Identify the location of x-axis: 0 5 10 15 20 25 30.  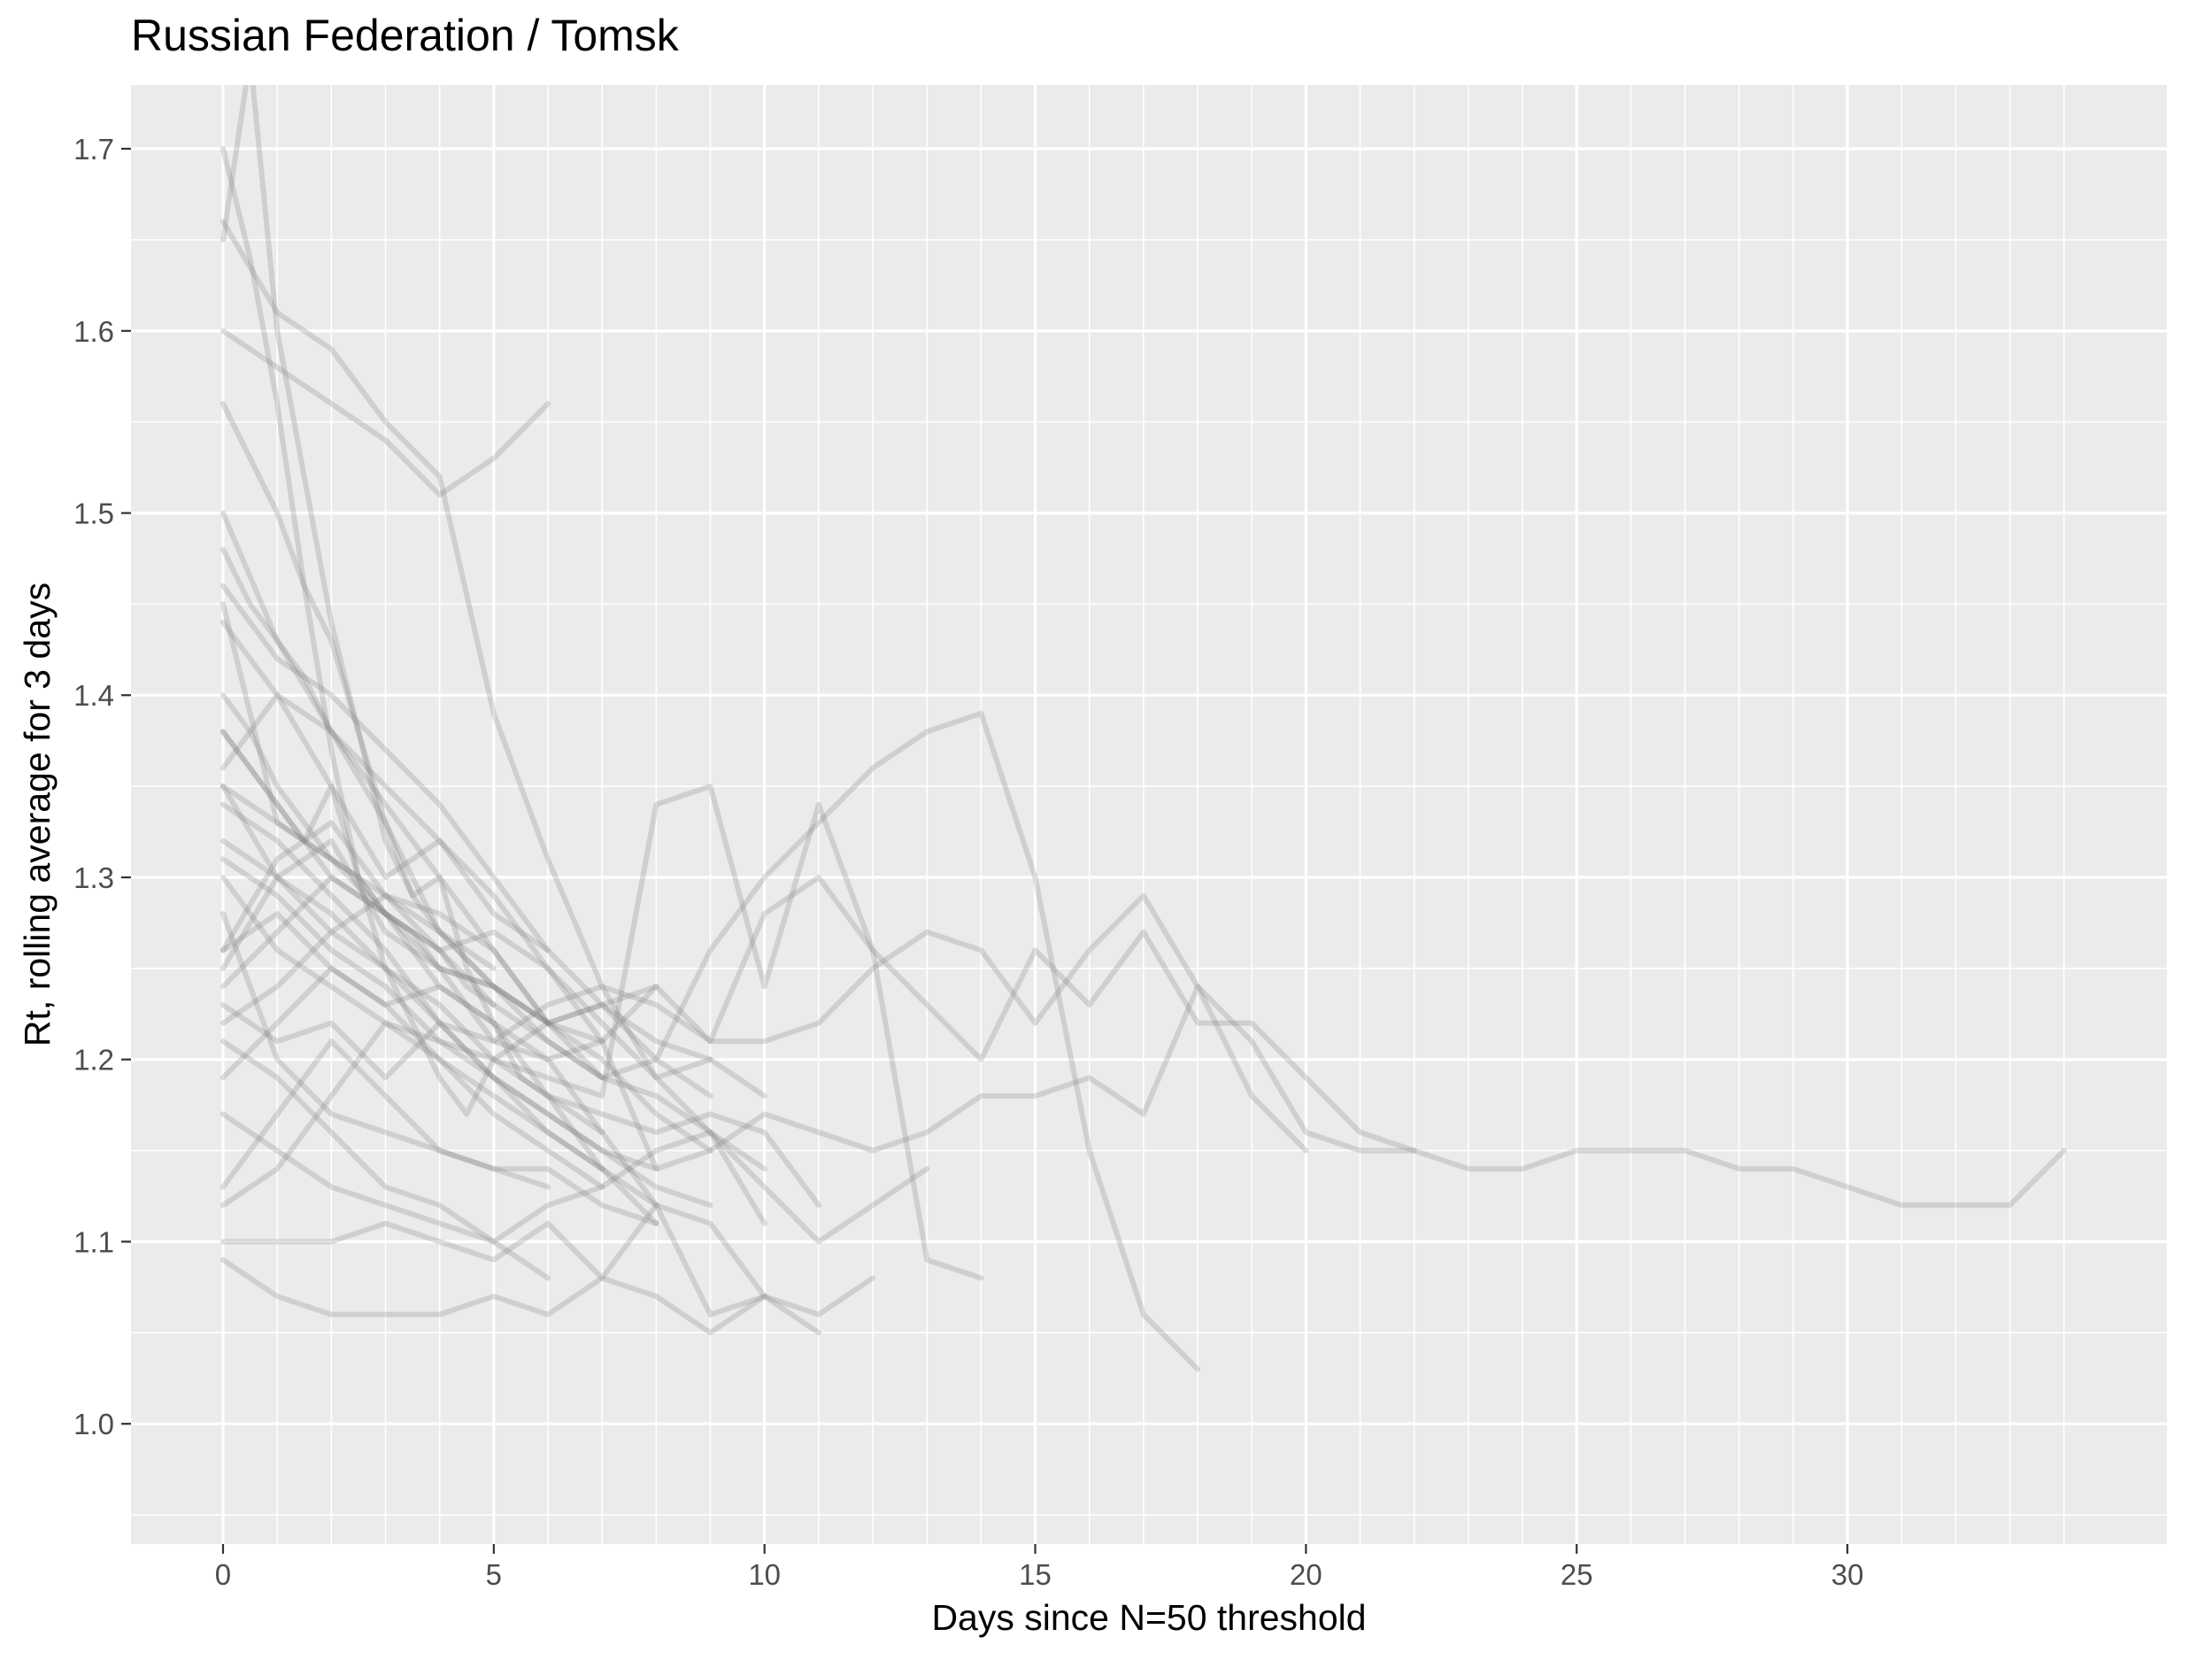
(1039, 1567).